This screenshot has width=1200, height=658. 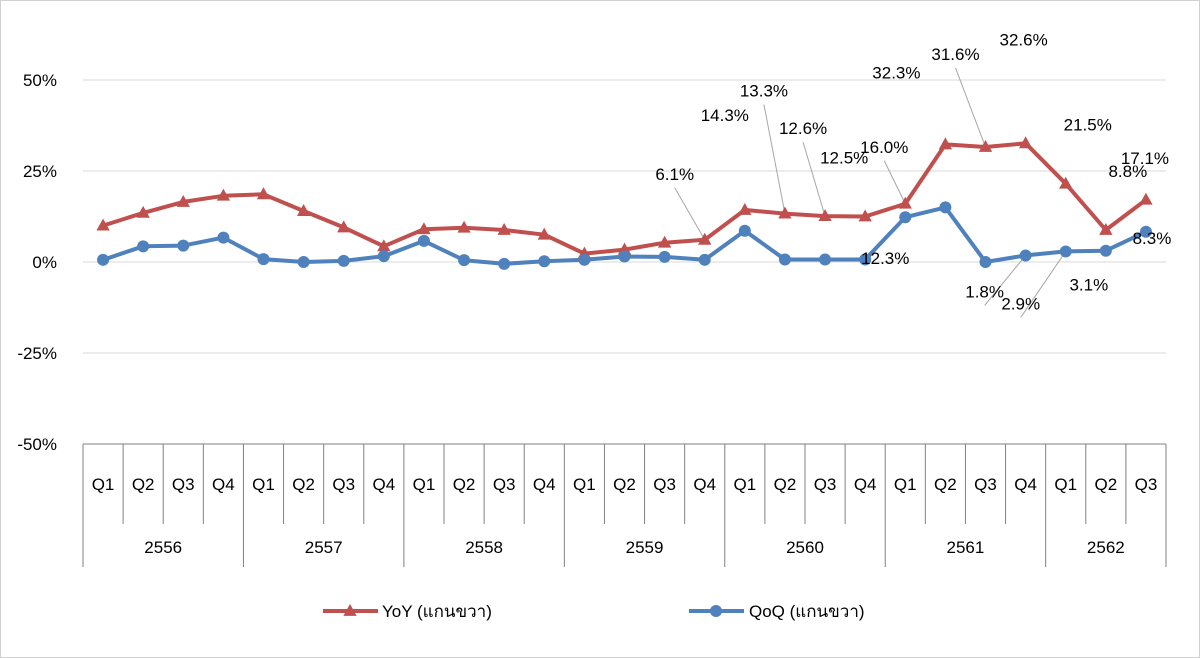 What do you see at coordinates (870, 192) in the screenshot?
I see `leader-lines` at bounding box center [870, 192].